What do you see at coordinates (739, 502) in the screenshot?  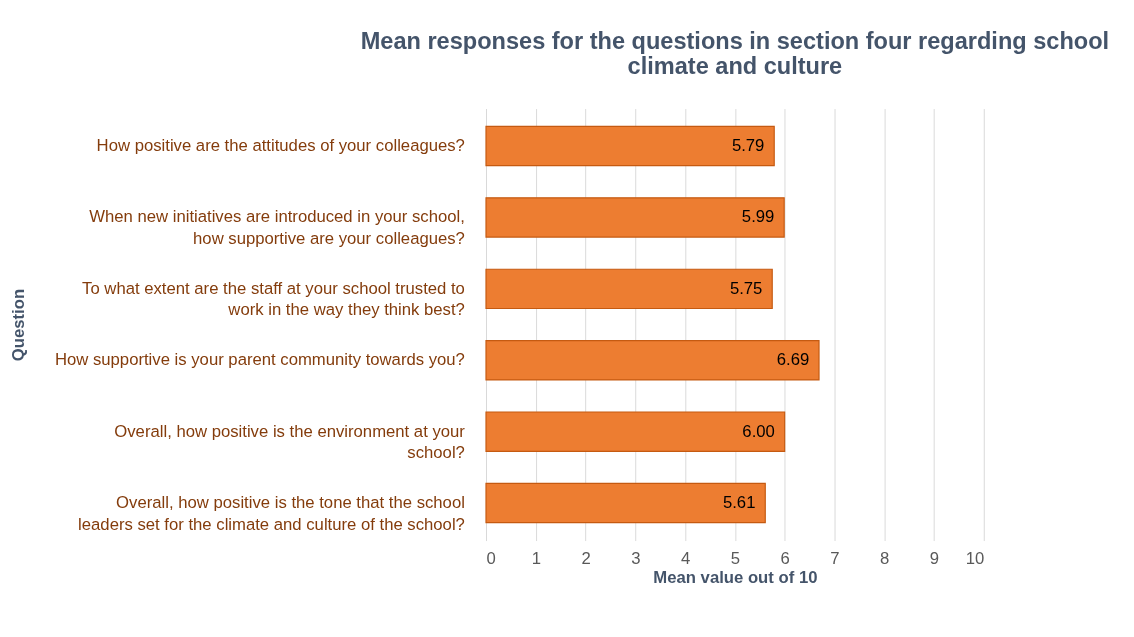 I see `data-label: 5.61` at bounding box center [739, 502].